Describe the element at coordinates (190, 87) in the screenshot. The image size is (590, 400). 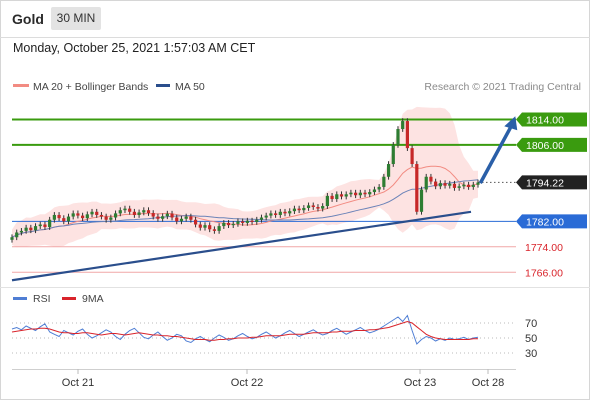
I see `legend-label-ma50: MA 50` at that location.